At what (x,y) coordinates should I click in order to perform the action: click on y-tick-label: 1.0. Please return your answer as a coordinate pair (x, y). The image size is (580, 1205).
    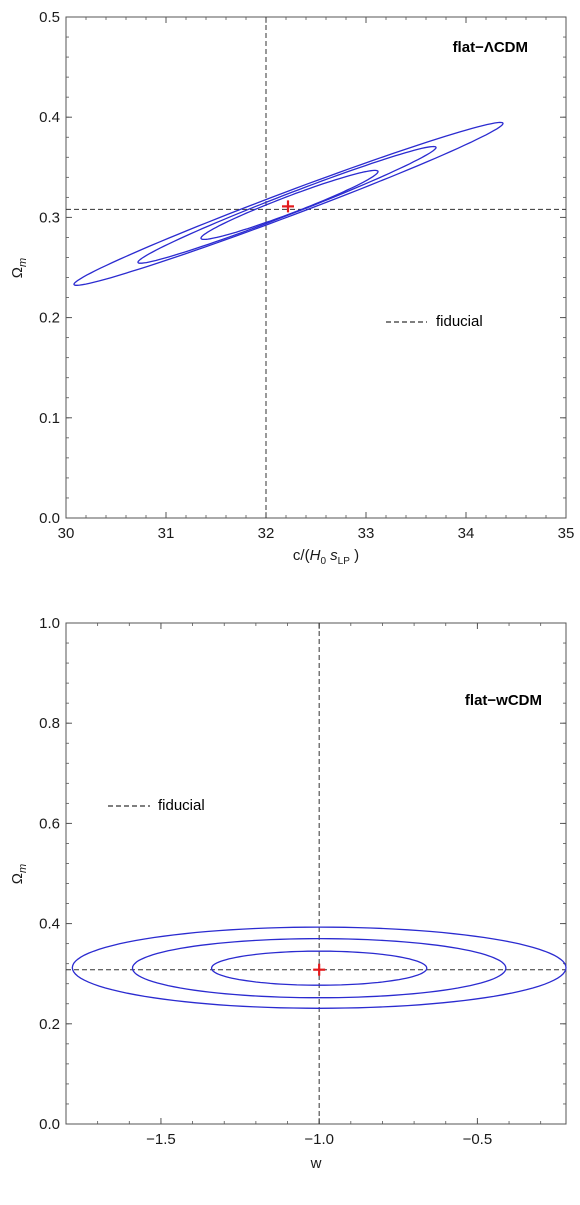
    Looking at the image, I should click on (49, 623).